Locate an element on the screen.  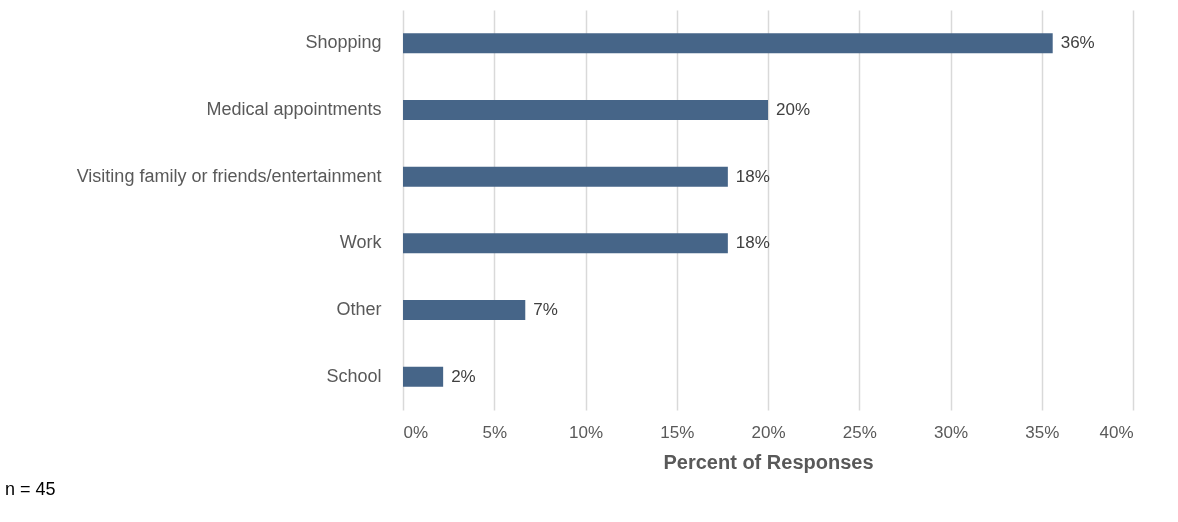
x-tick-label: 20% is located at coordinates (768, 432).